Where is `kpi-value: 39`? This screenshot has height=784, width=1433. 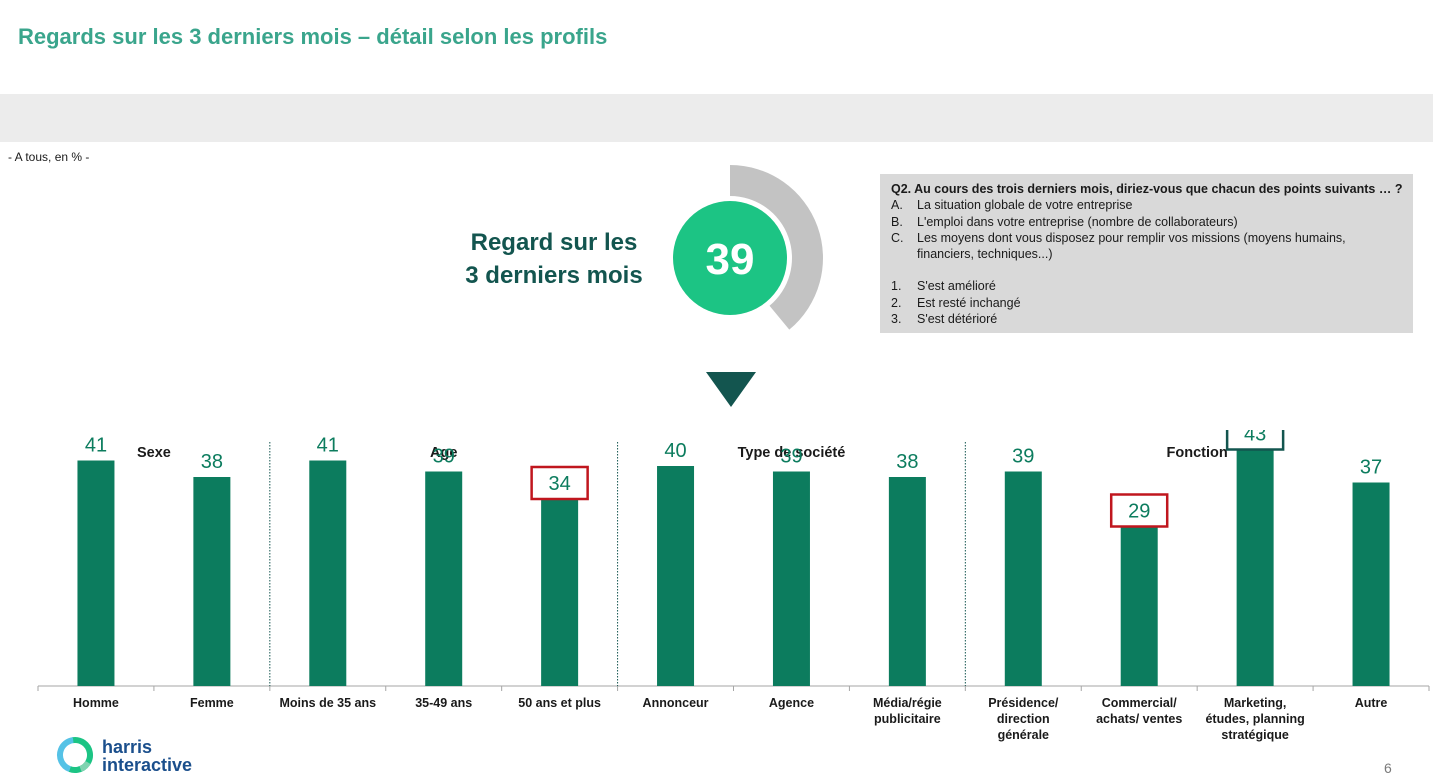 kpi-value: 39 is located at coordinates (730, 259).